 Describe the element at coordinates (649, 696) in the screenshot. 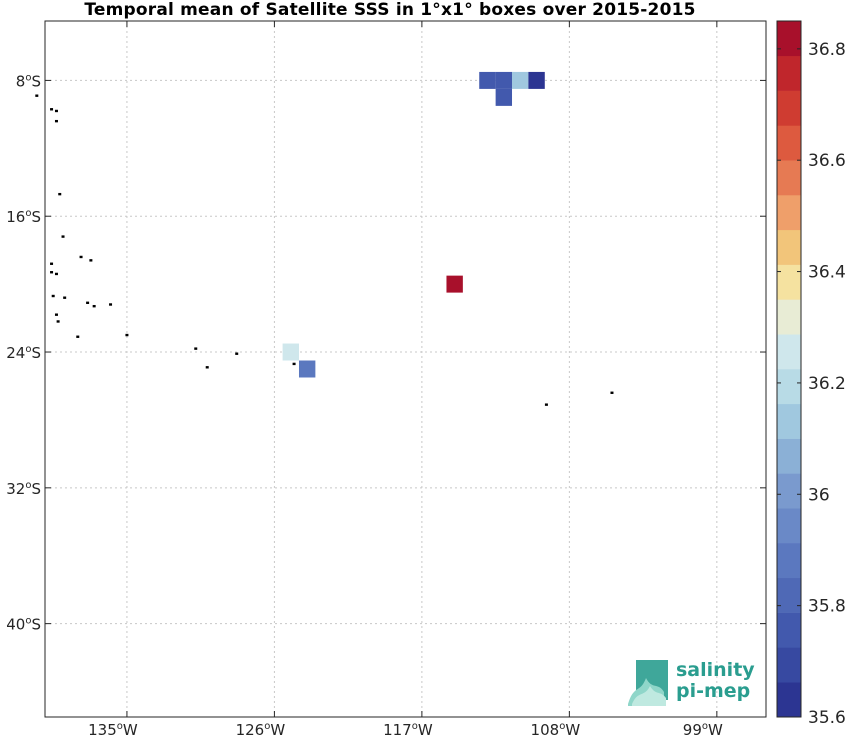

I see `logo-wave` at that location.